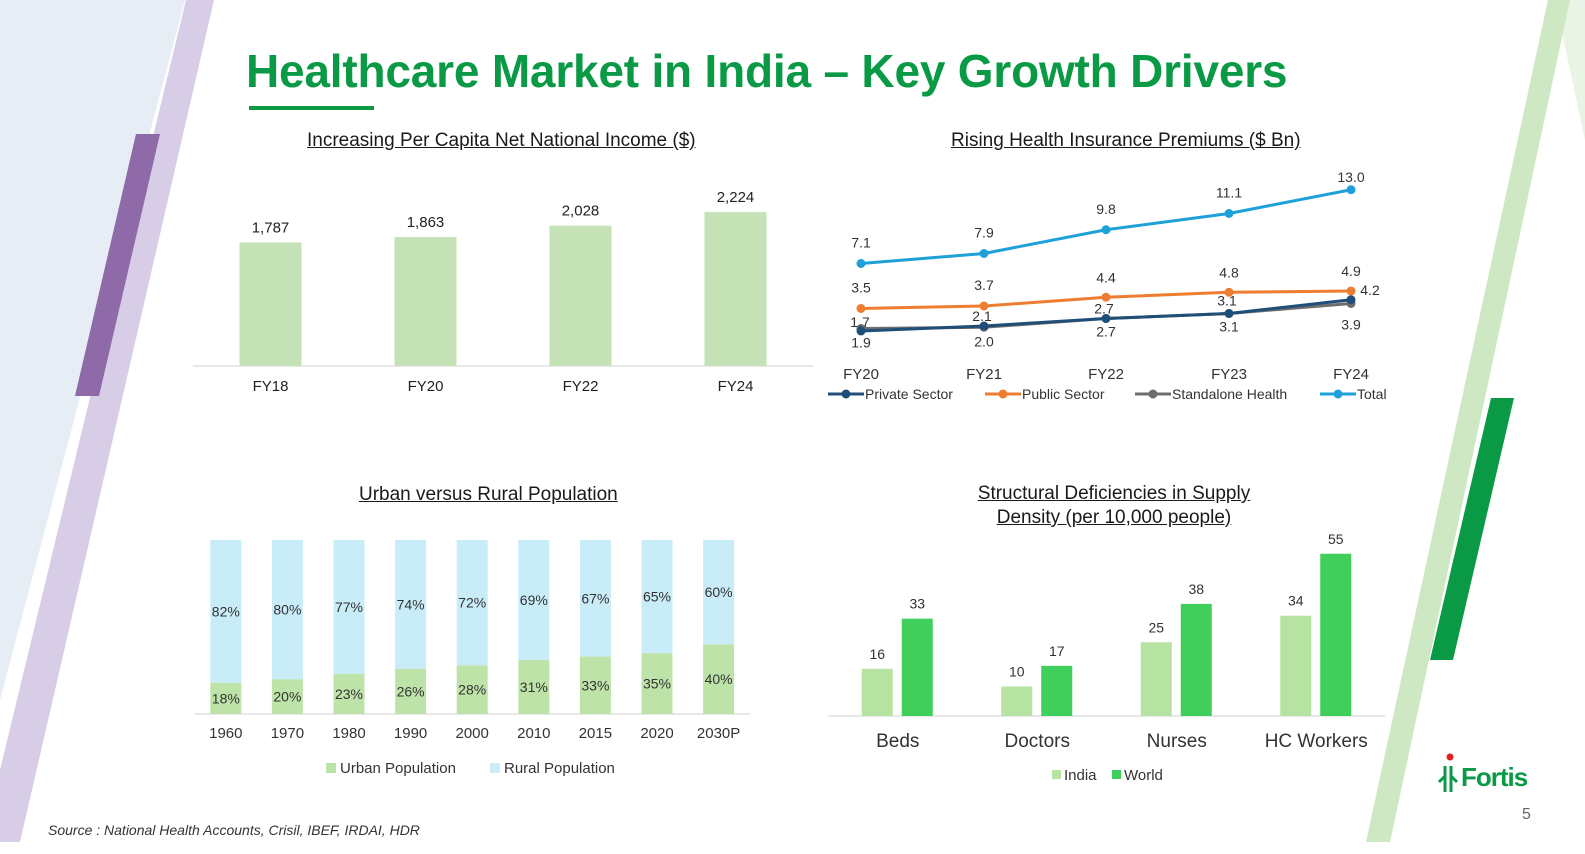  I want to click on insurance-category-label: FY23, so click(1229, 374).